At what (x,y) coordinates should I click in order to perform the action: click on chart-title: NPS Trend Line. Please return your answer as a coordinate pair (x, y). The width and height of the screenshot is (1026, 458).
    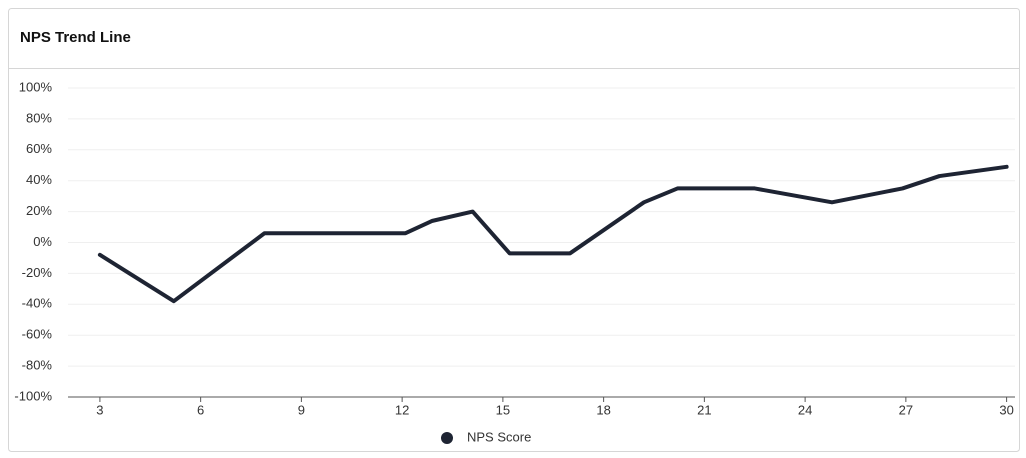
    Looking at the image, I should click on (75, 37).